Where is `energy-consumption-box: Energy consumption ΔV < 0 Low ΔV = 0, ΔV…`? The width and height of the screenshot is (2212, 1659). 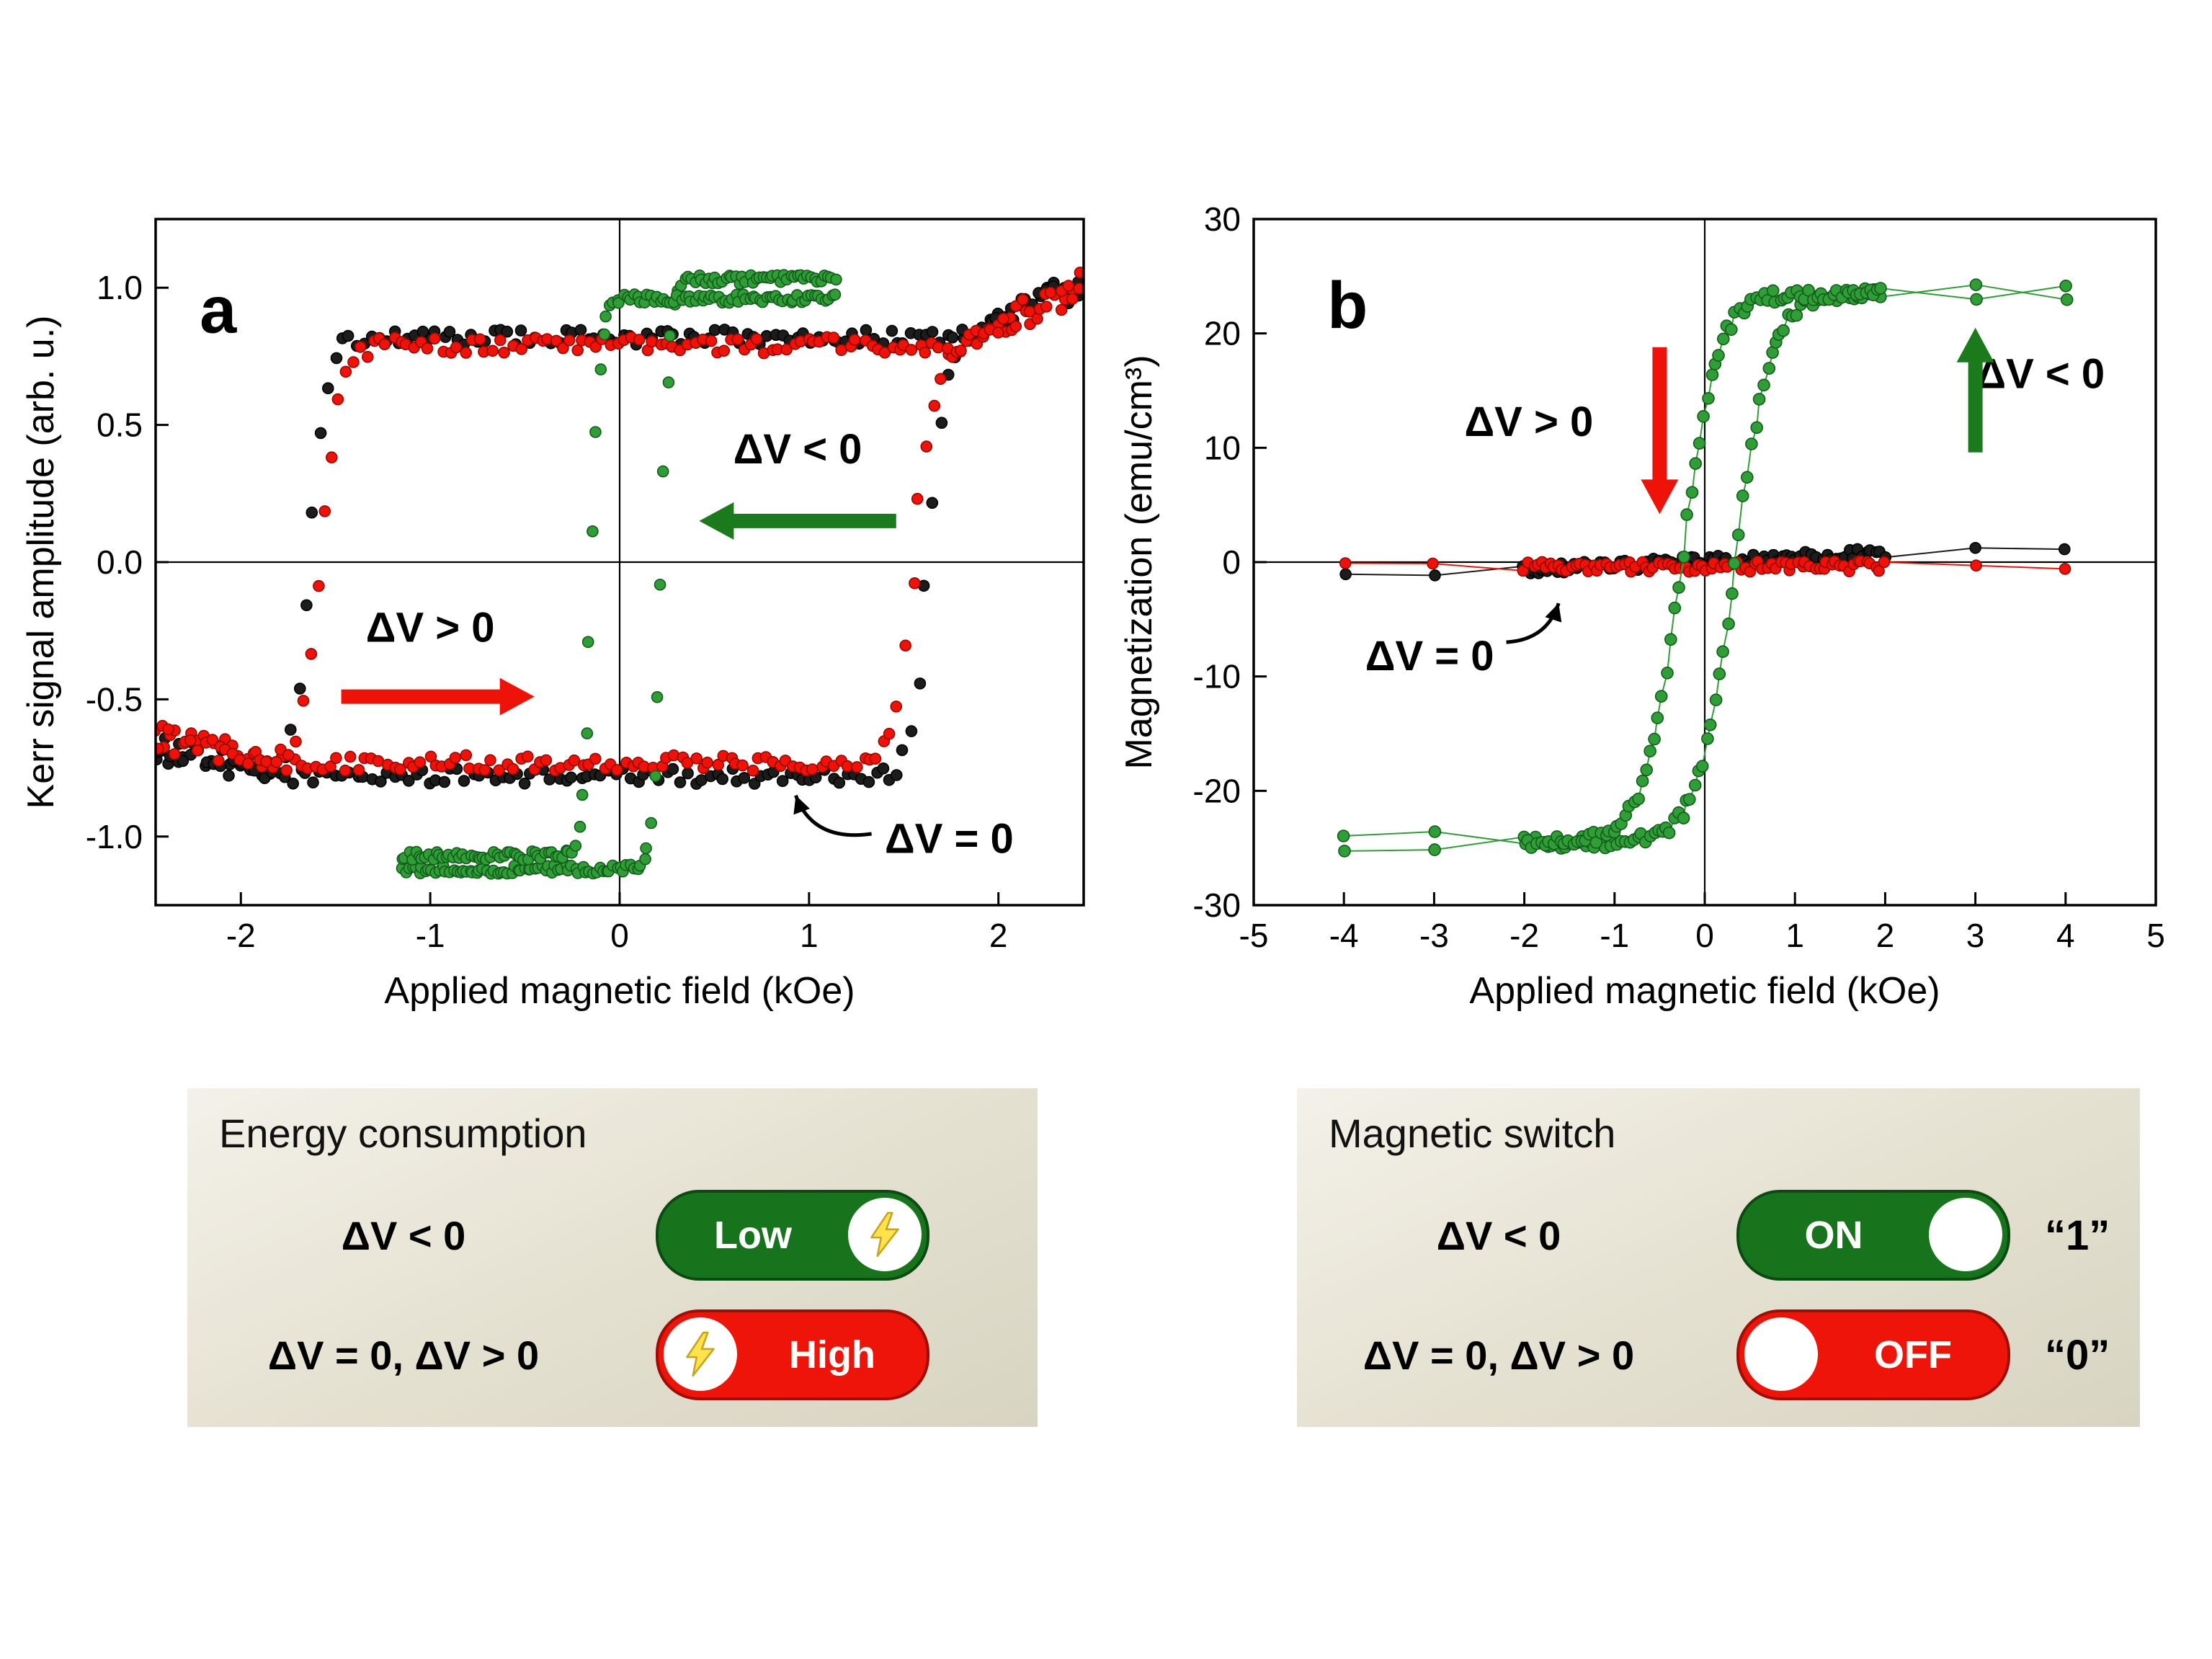 energy-consumption-box: Energy consumption ΔV < 0 Low ΔV = 0, ΔV… is located at coordinates (613, 1257).